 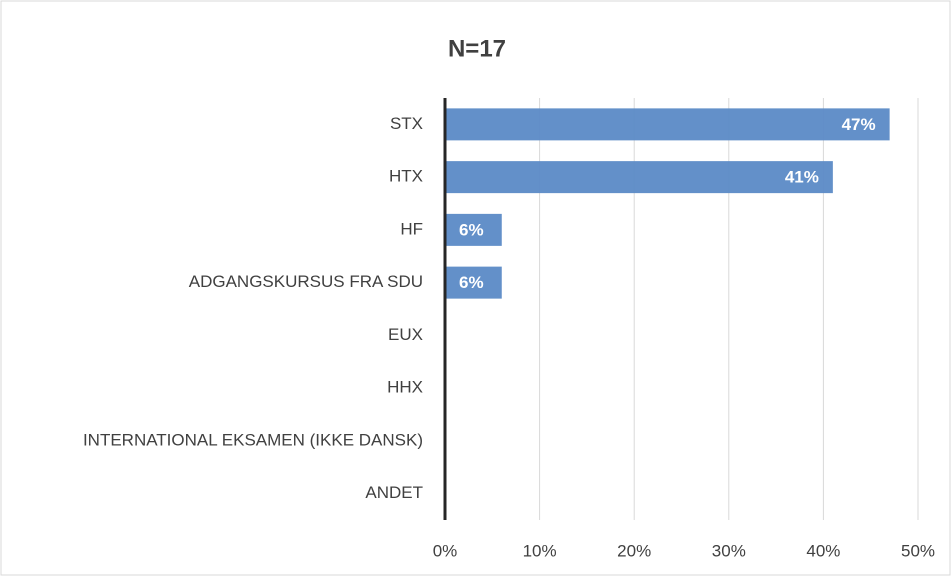 I want to click on y-tick-label: EUX, so click(x=405, y=334).